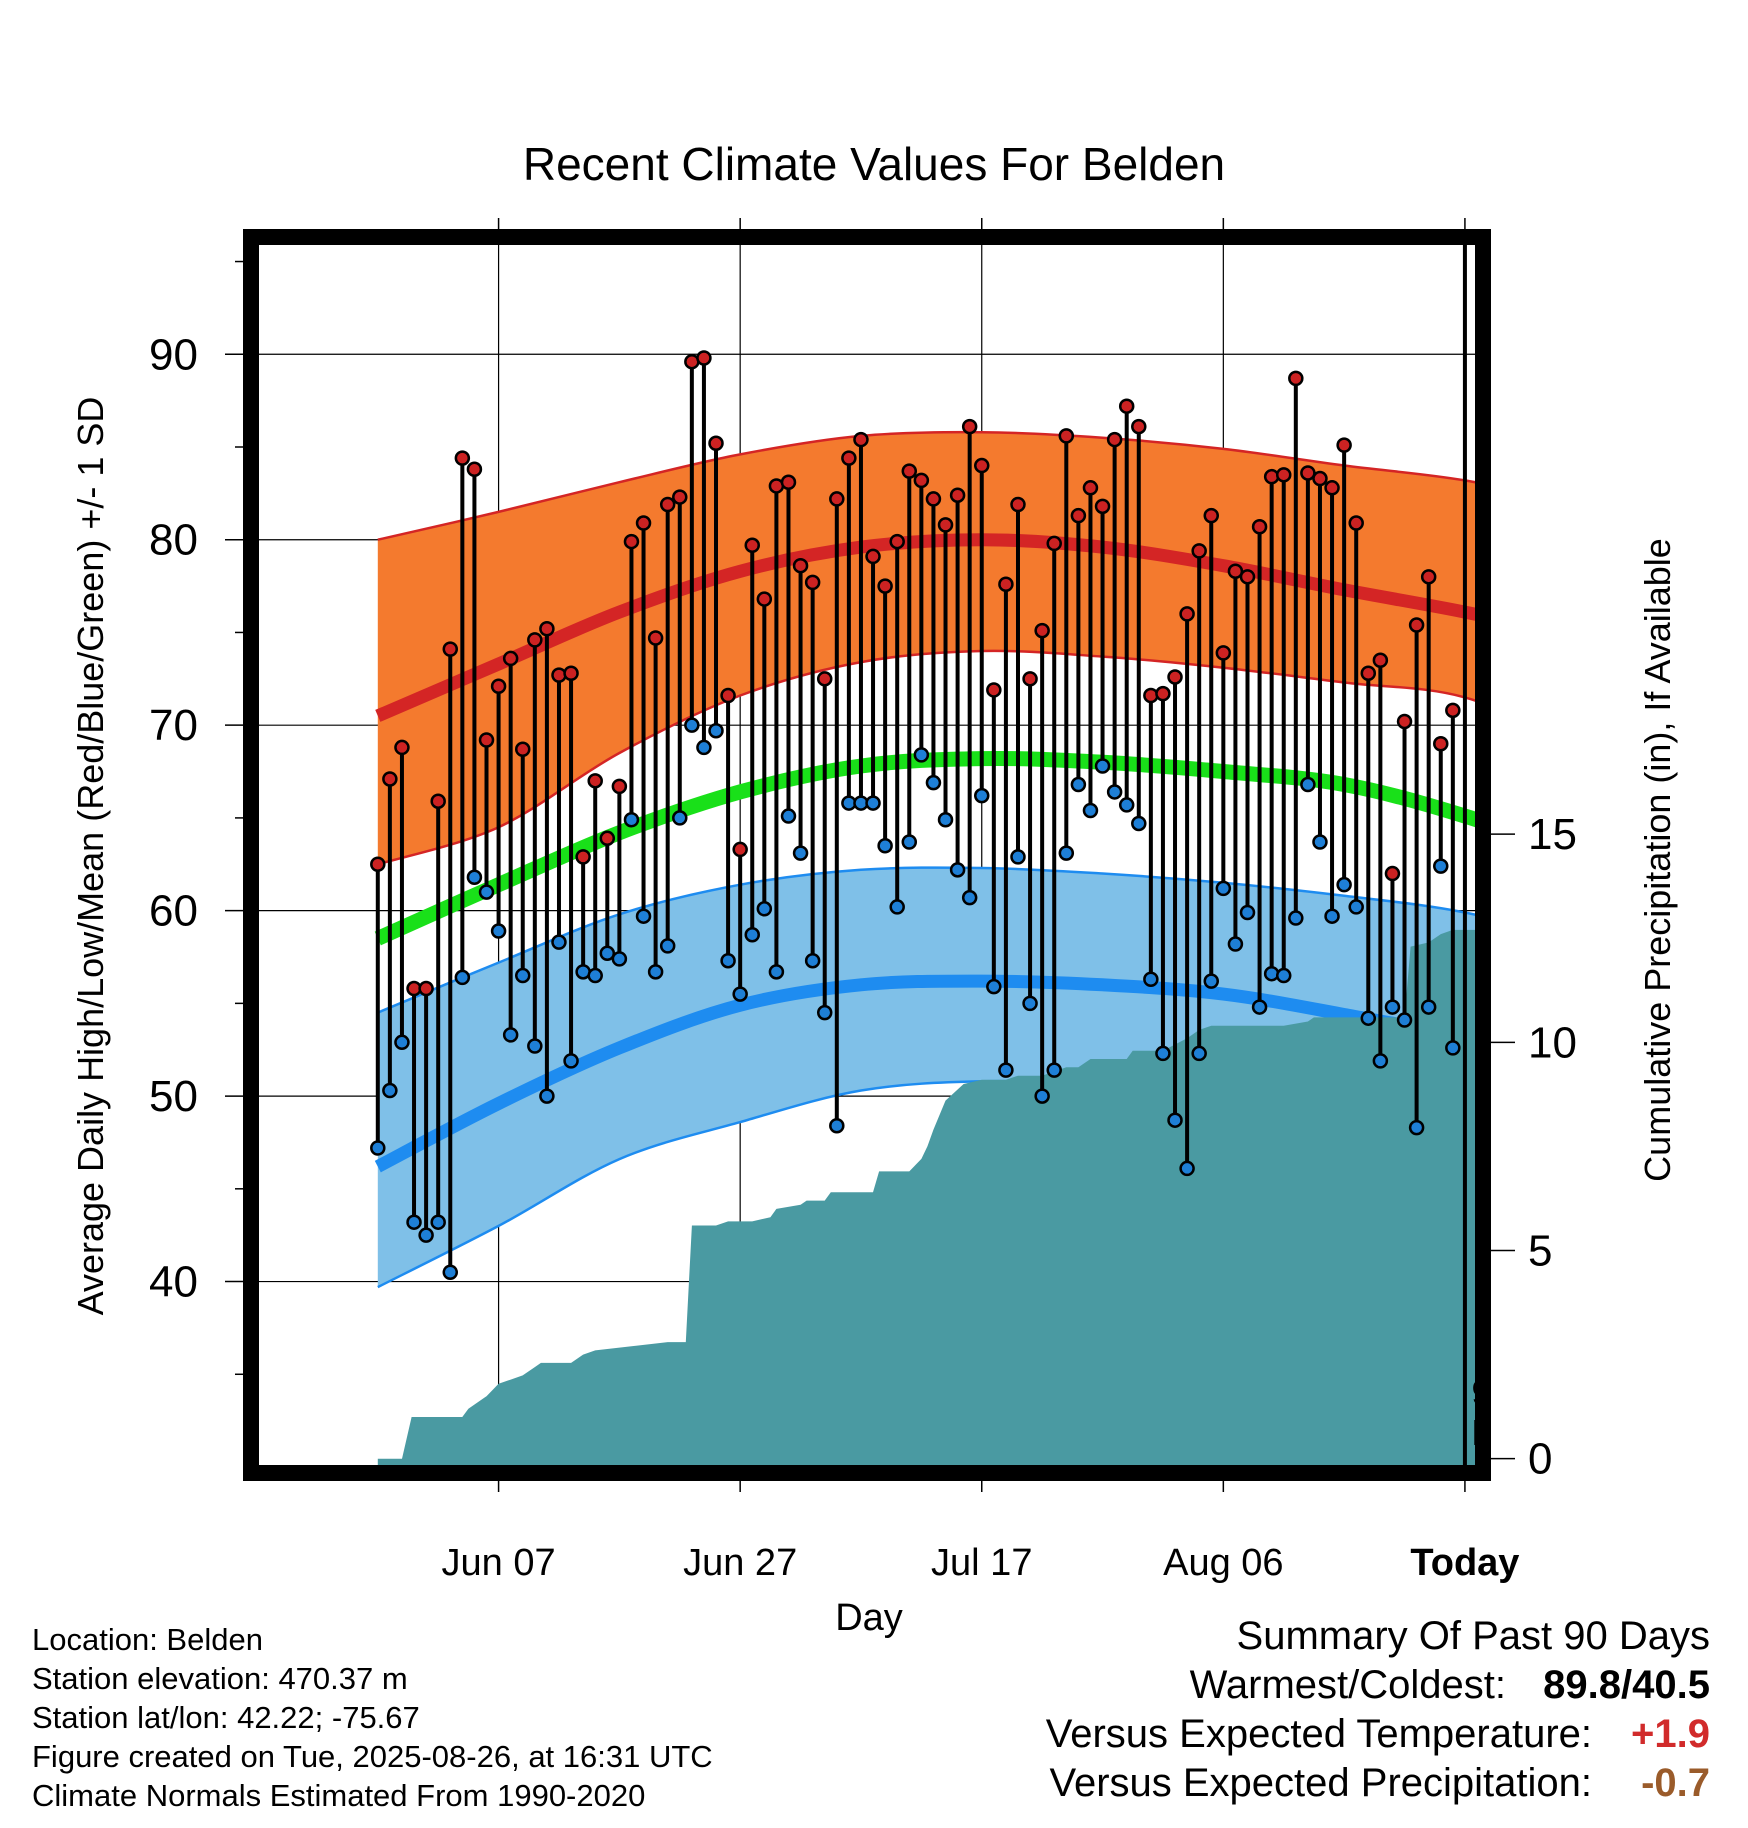 Image resolution: width=1748 pixels, height=1828 pixels. I want to click on today-marker-label: 90 Days, so click(1515, 1412).